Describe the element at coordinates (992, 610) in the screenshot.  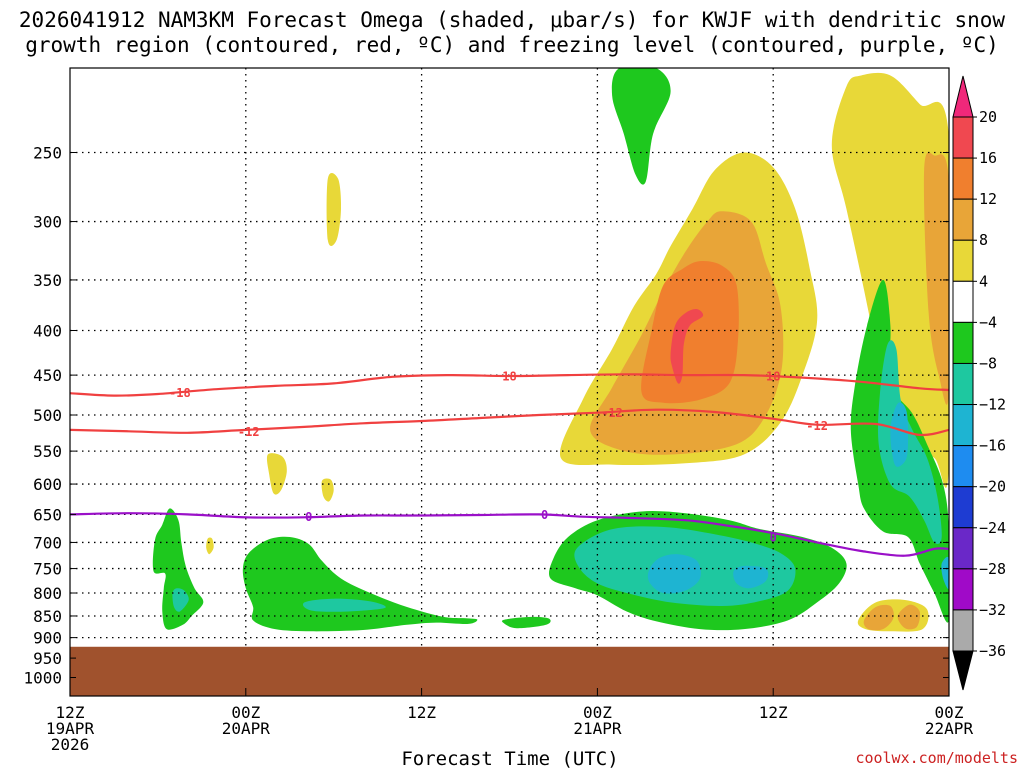
I see `colorbar-tick-label: −32` at that location.